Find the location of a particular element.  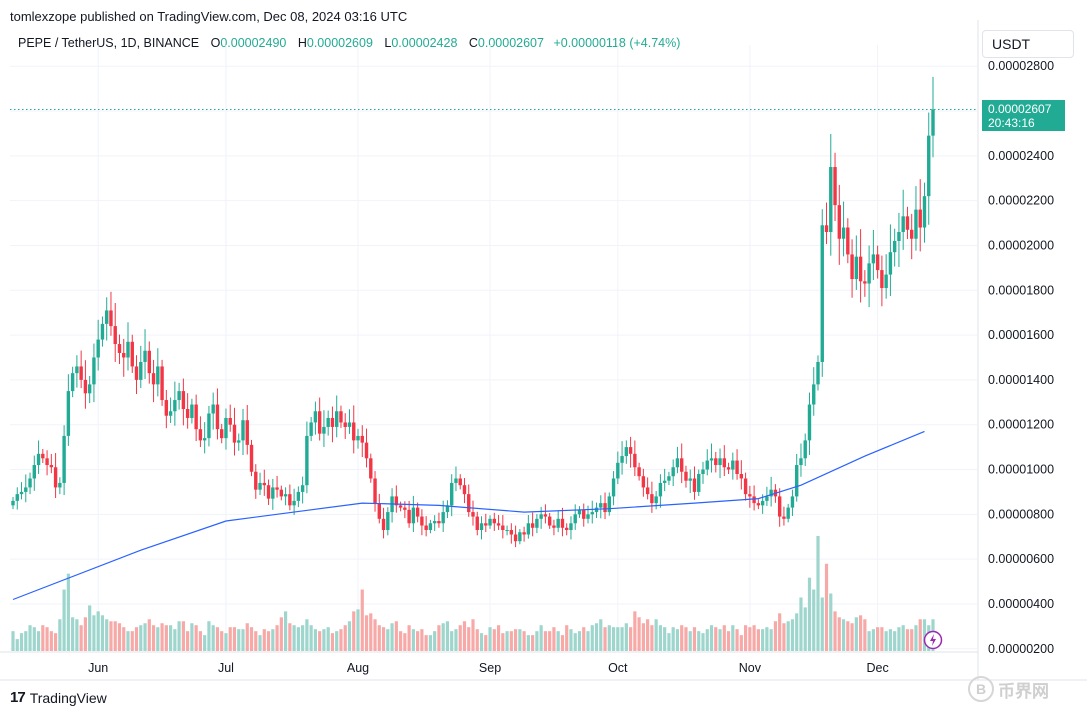

low-label: L is located at coordinates (388, 43).